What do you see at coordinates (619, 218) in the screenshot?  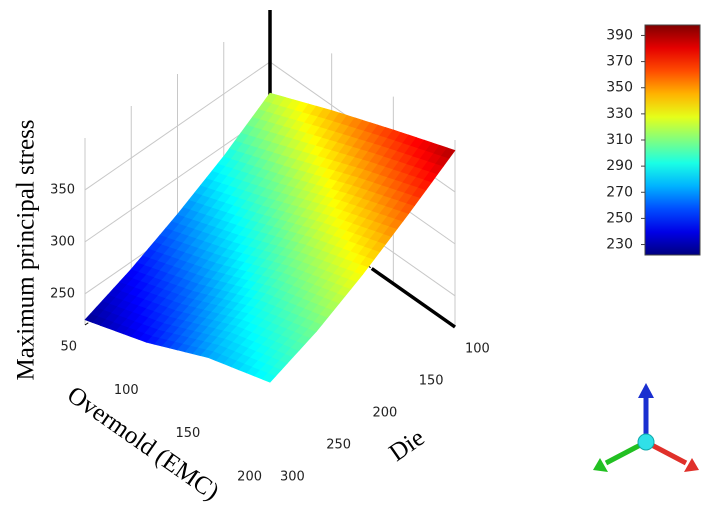 I see `colorbar-tick-label: 250` at bounding box center [619, 218].